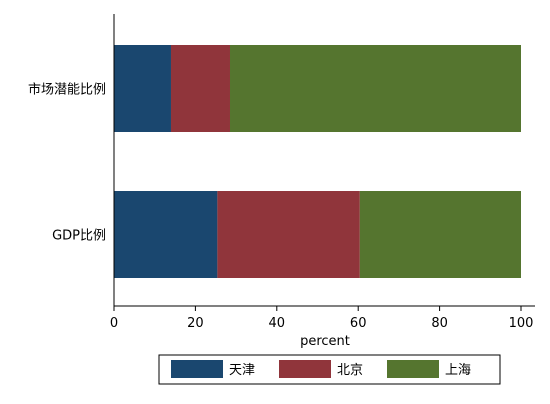  Describe the element at coordinates (114, 323) in the screenshot. I see `x-tick-label-0: 0` at that location.